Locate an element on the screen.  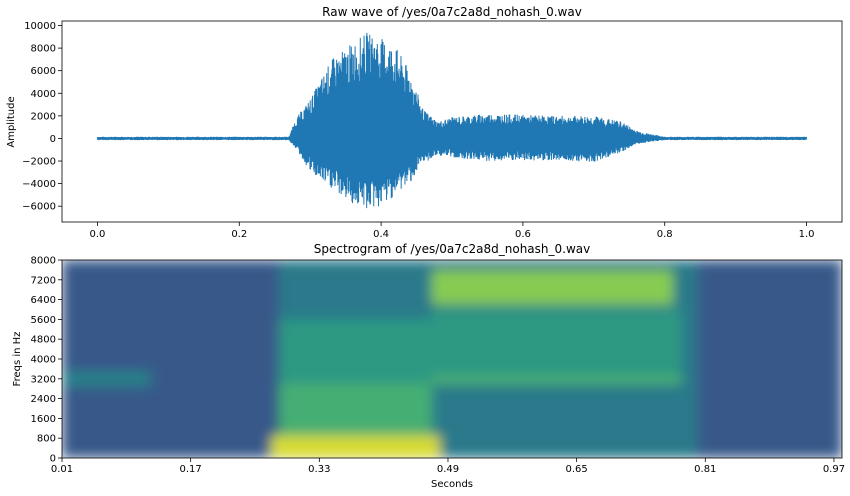
spectrogram-x-ticks: 0.01 0.17 0.33 0.49 0.65 0.81 0.97 is located at coordinates (448, 466).